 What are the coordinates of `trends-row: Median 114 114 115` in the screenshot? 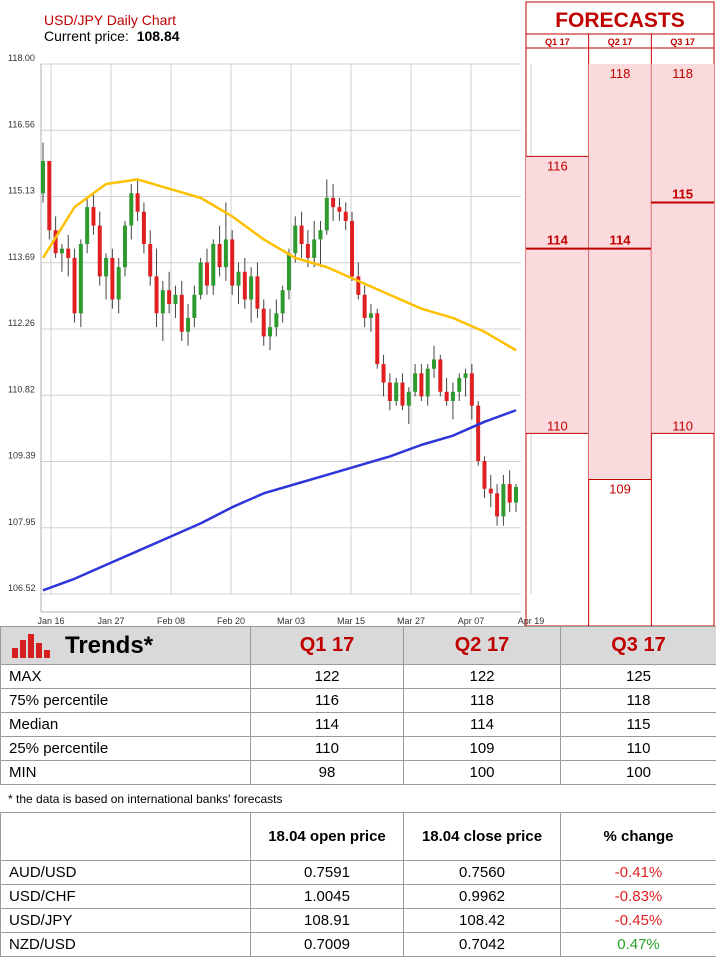 It's located at (358, 724).